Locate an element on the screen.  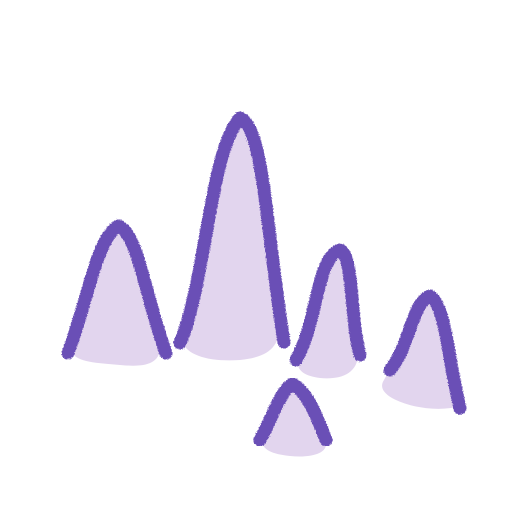
tall-center-peak is located at coordinates (232, 236).